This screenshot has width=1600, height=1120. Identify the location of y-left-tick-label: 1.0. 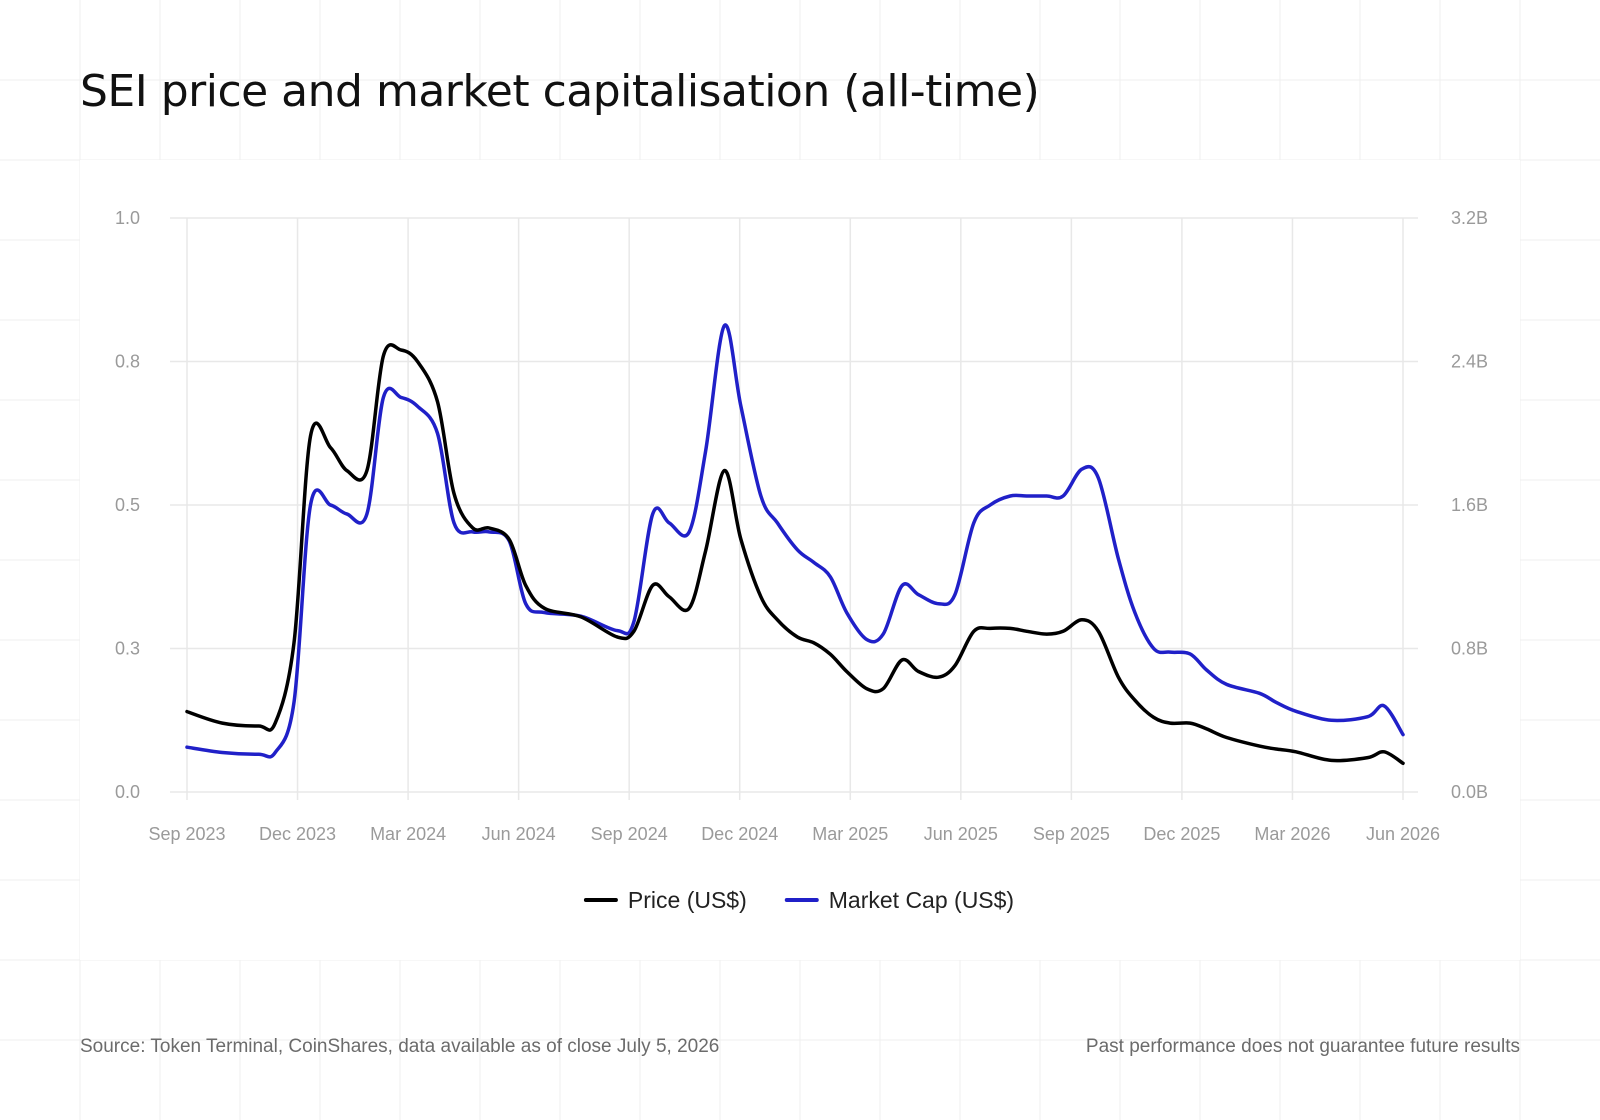
(127, 218).